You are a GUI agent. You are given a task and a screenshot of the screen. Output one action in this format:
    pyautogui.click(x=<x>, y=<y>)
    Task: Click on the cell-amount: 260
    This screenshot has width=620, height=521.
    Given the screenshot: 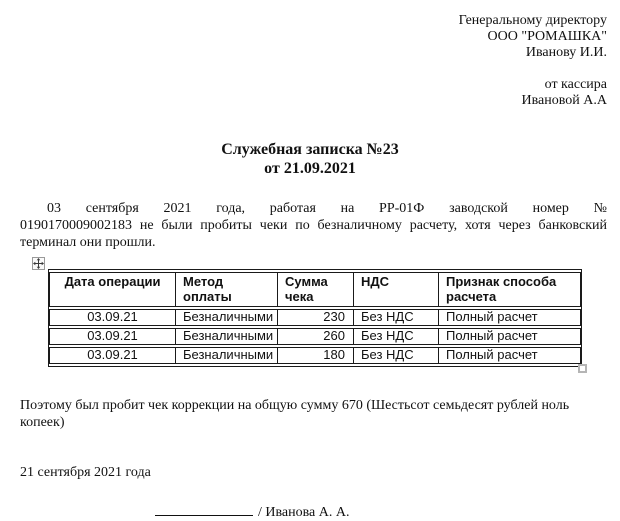 What is the action you would take?
    pyautogui.click(x=316, y=336)
    